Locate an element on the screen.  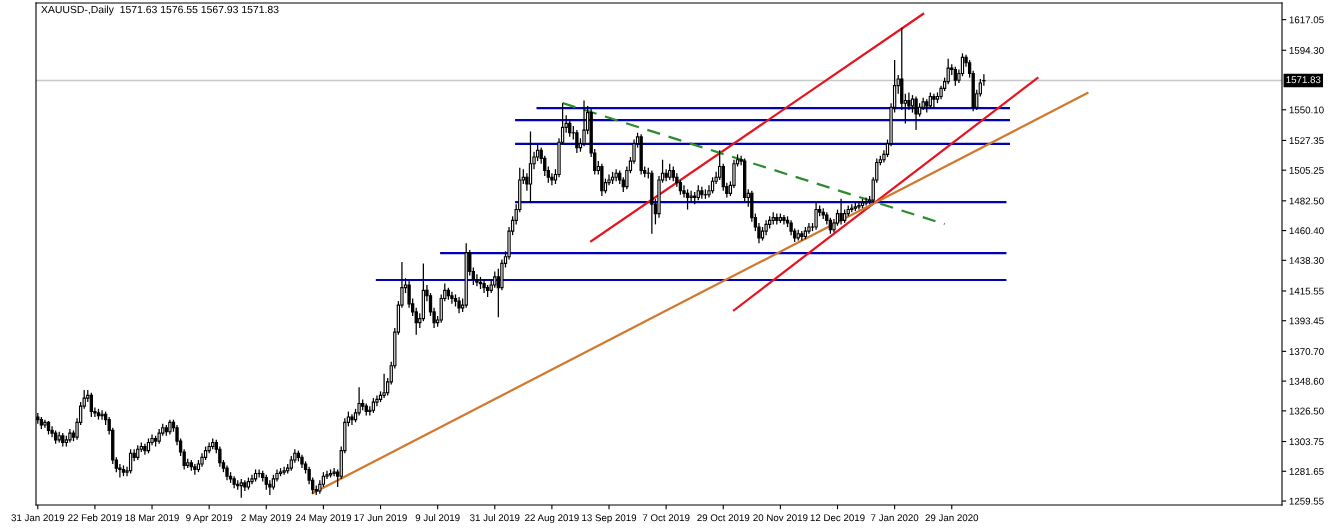
y-tick-label: 1259.55 is located at coordinates (1306, 501).